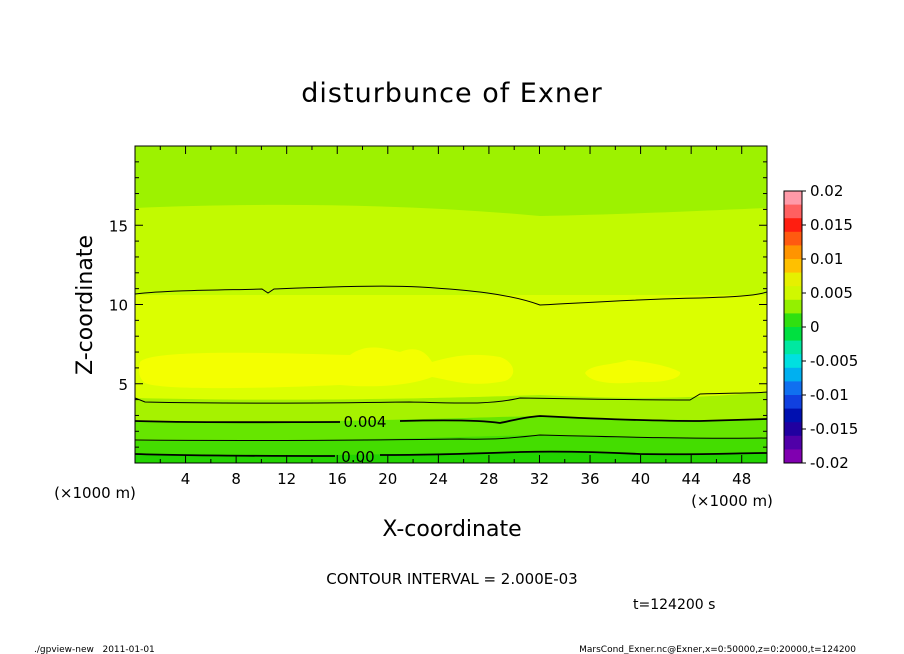  Describe the element at coordinates (438, 479) in the screenshot. I see `x-tick-label: 24` at that location.